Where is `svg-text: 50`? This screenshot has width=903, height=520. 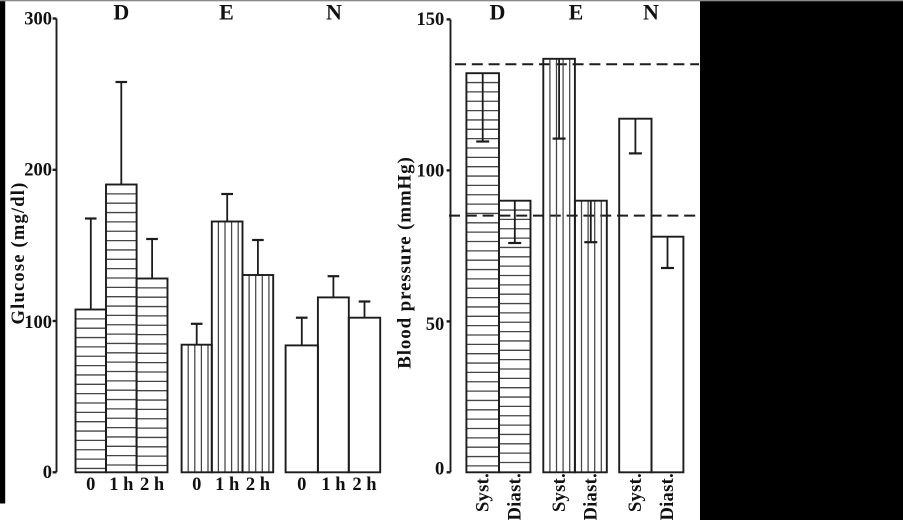
svg-text: 50 is located at coordinates (435, 325).